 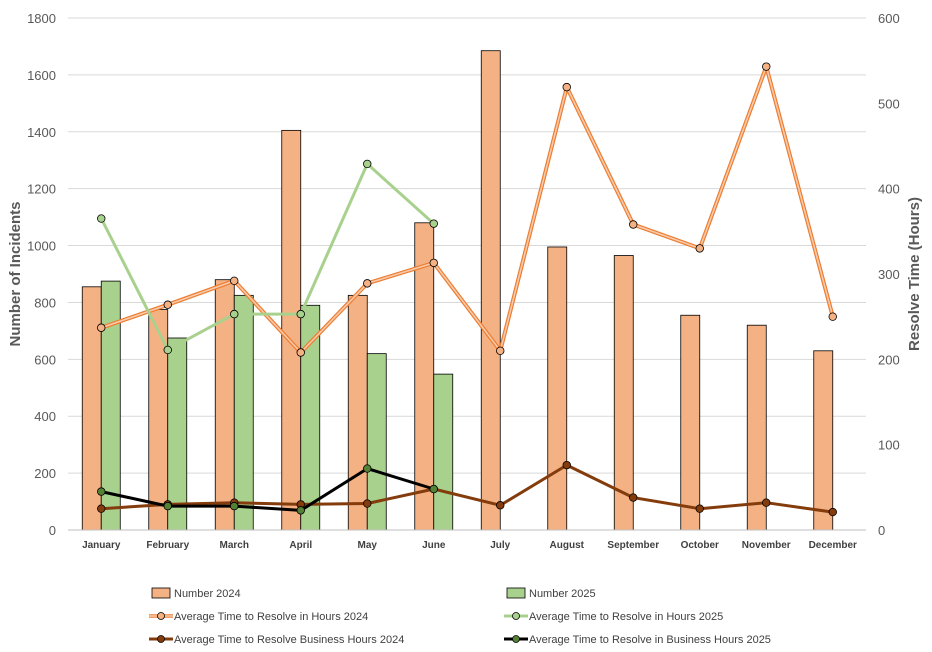 What do you see at coordinates (889, 18) in the screenshot?
I see `y2-tick-label: 600` at bounding box center [889, 18].